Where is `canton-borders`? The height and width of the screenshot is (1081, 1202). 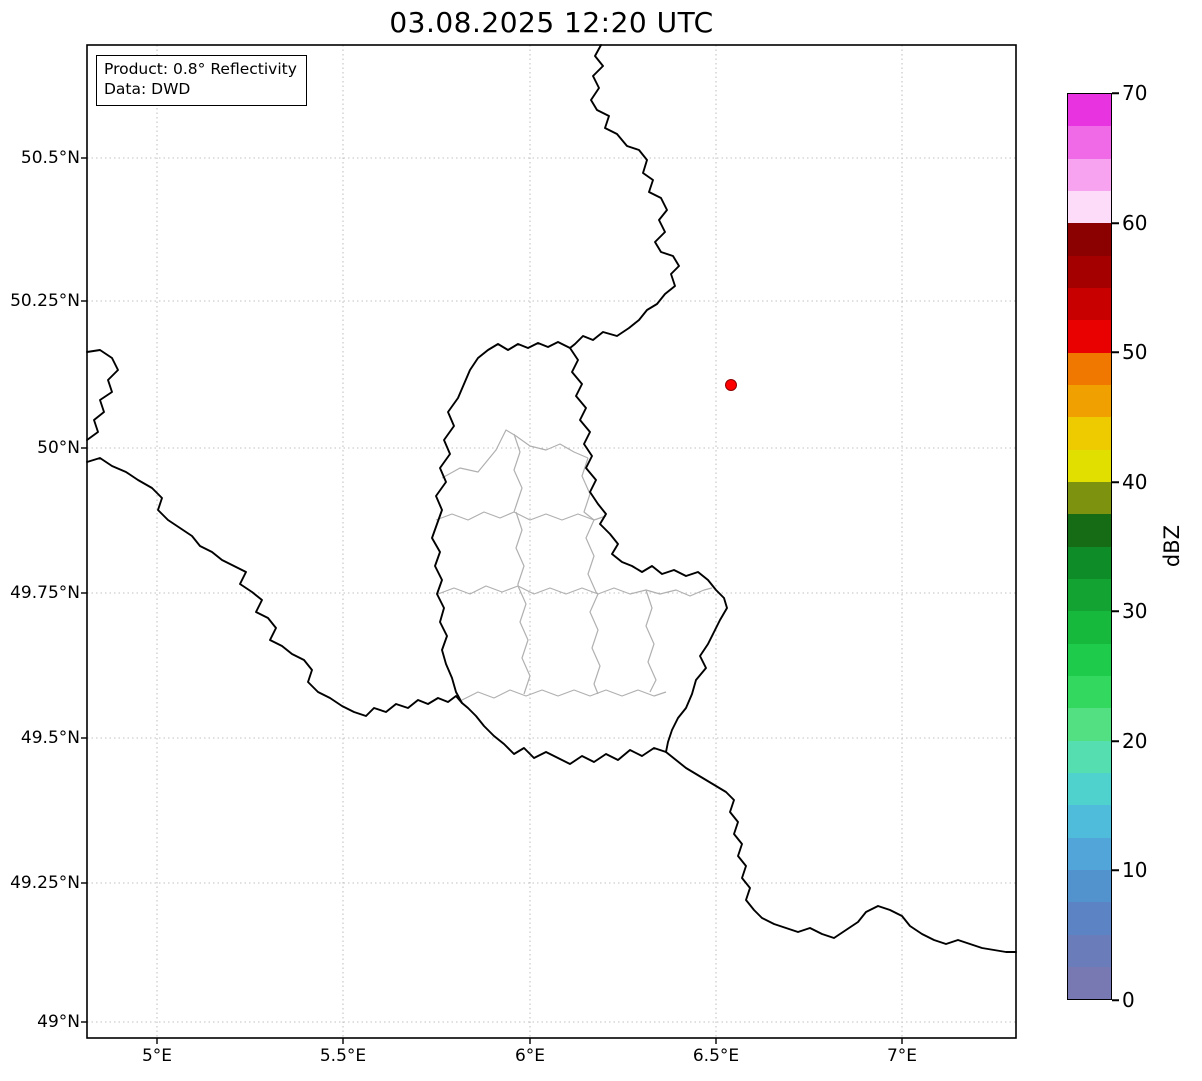 canton-borders is located at coordinates (574, 565).